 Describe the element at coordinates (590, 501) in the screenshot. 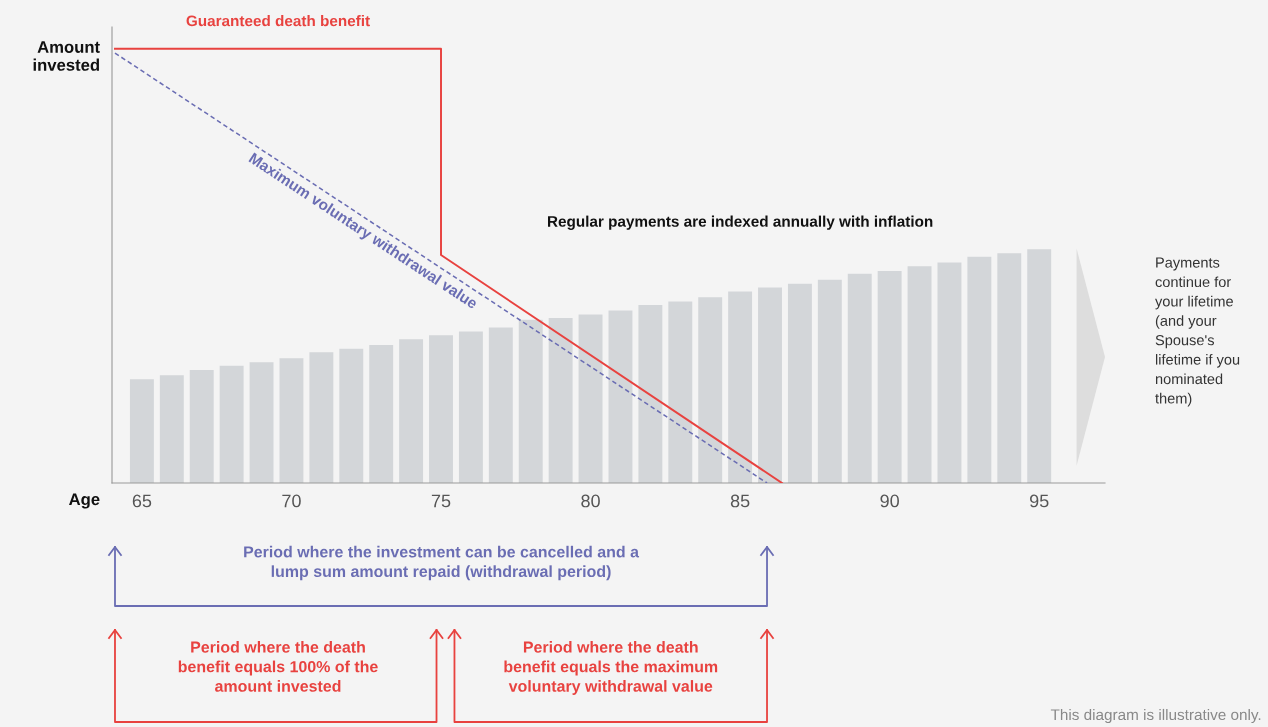

I see `x-tick-label: 80` at that location.